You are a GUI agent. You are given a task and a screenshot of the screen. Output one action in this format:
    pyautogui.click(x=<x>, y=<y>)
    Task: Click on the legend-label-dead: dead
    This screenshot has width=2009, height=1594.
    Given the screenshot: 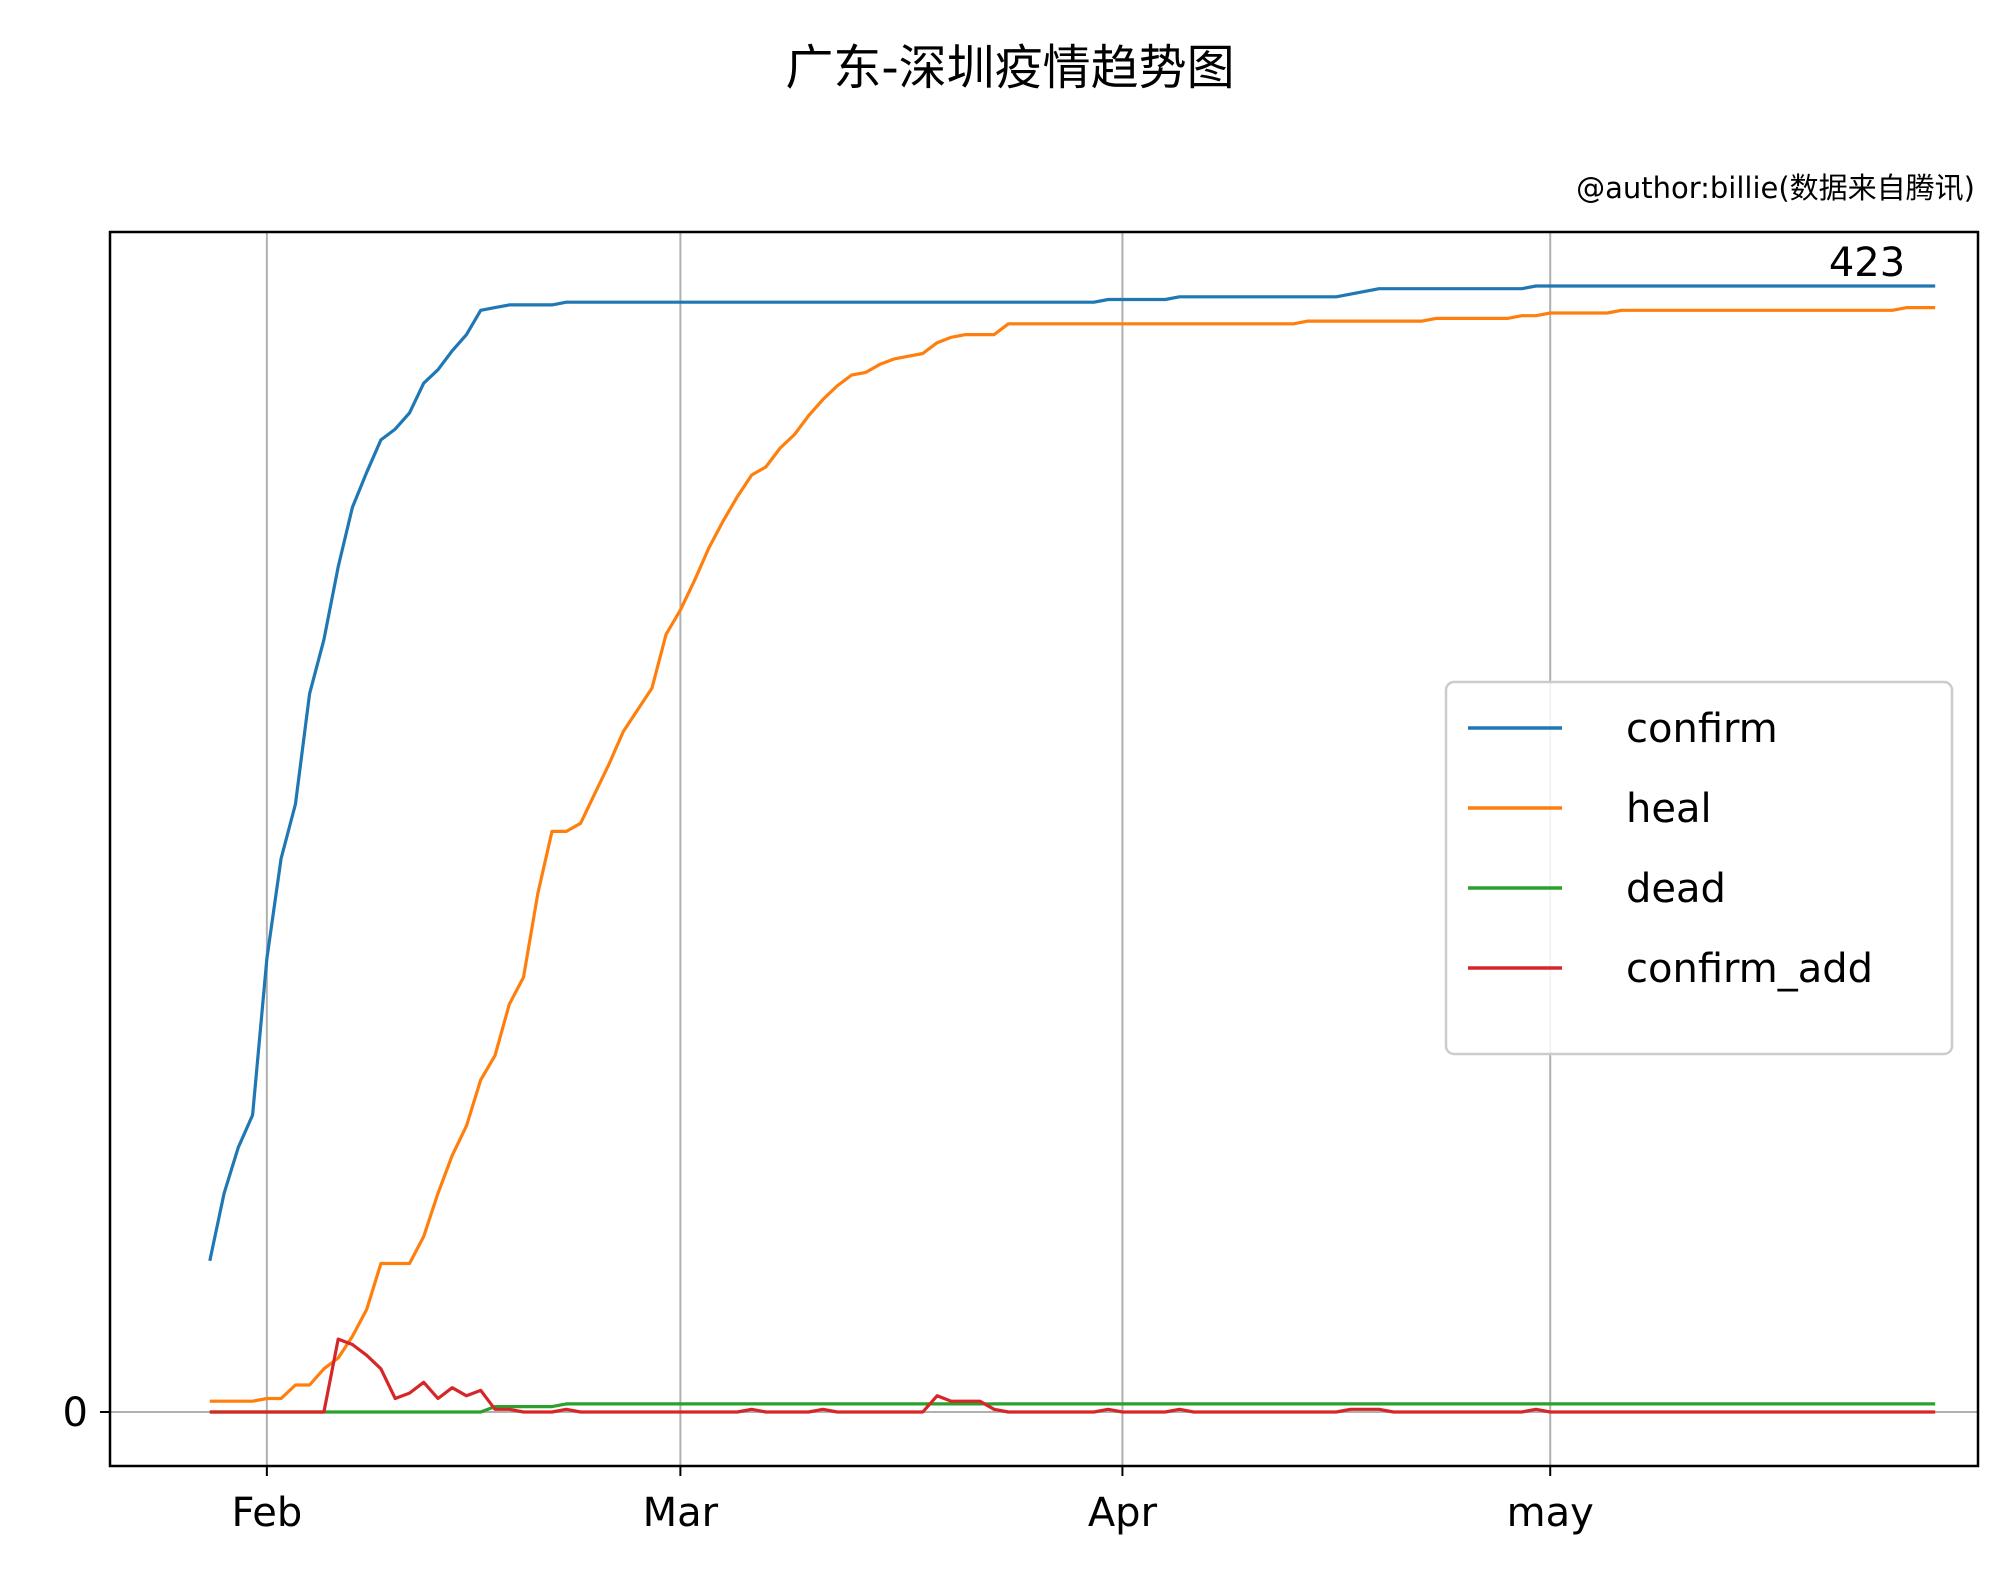 What is the action you would take?
    pyautogui.click(x=1676, y=889)
    